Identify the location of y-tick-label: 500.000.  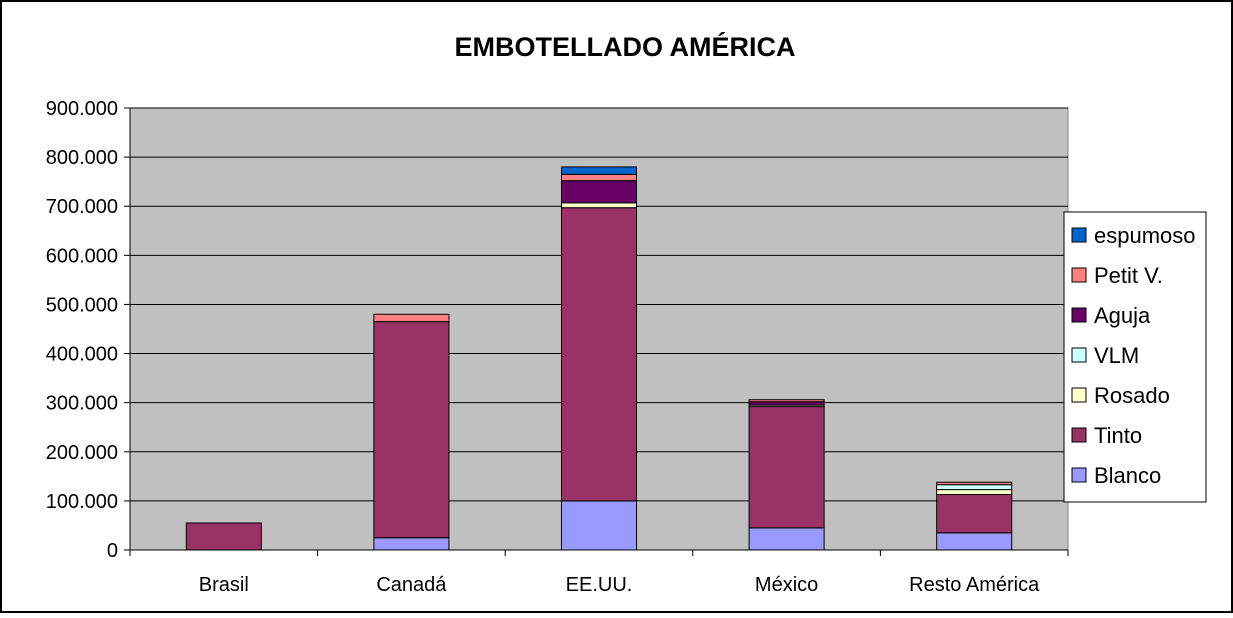
(82, 305).